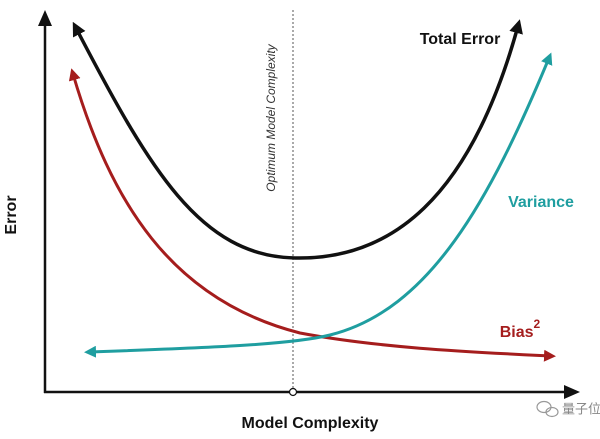 This screenshot has height=439, width=600. I want to click on variance-label: Variance, so click(541, 202).